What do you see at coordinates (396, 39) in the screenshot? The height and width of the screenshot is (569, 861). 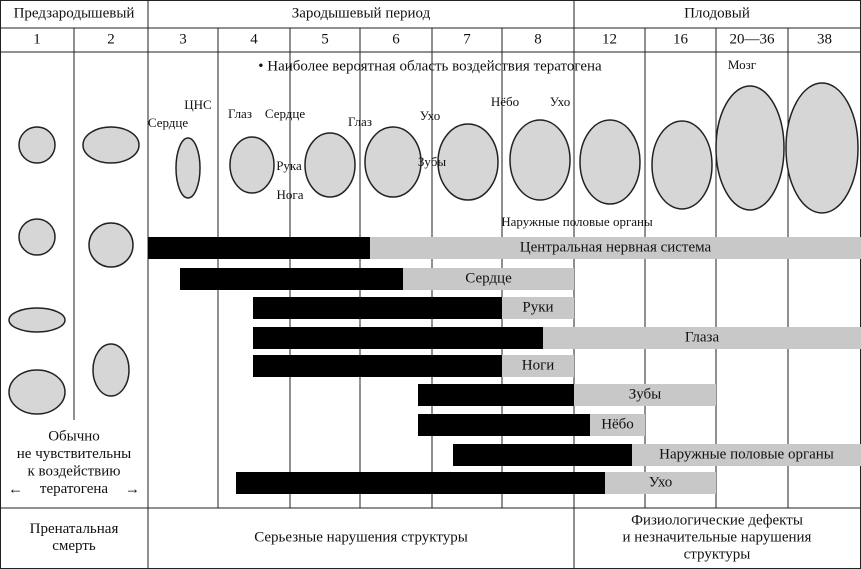 I see `week: 6` at bounding box center [396, 39].